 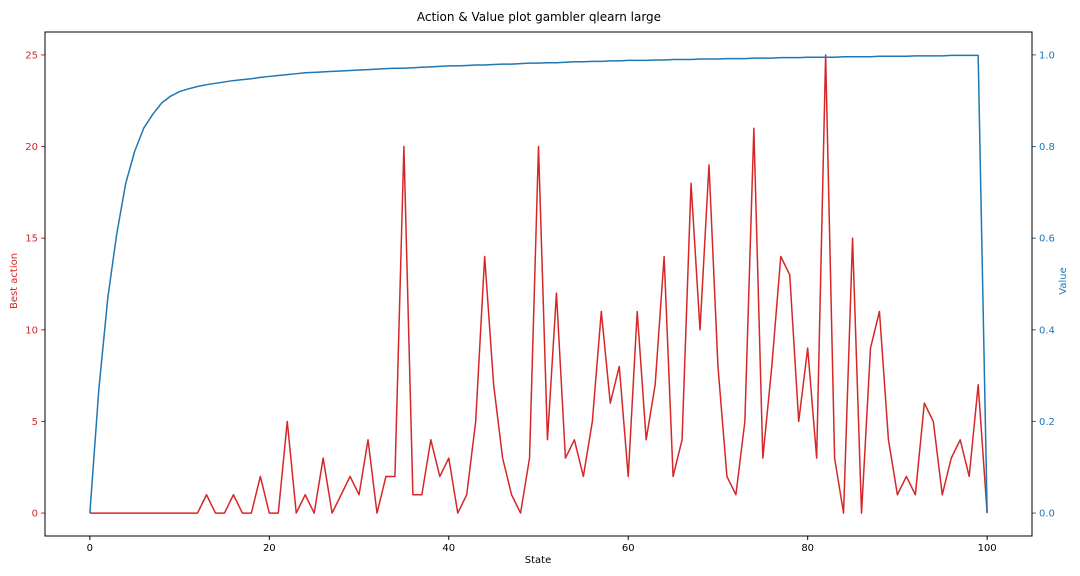 What do you see at coordinates (807, 548) in the screenshot?
I see `x-tick-label: 80` at bounding box center [807, 548].